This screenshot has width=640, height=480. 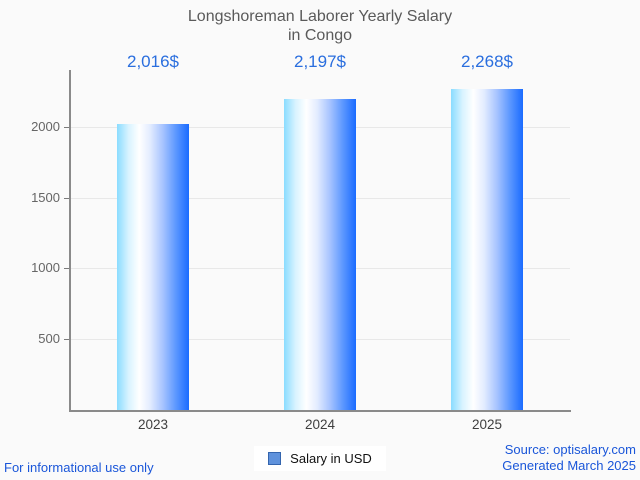 I want to click on bar-2024, so click(x=320, y=254).